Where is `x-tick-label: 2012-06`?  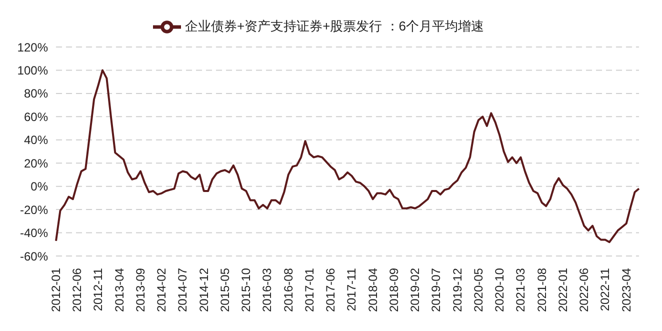
x-tick-label: 2012-06 is located at coordinates (77, 290).